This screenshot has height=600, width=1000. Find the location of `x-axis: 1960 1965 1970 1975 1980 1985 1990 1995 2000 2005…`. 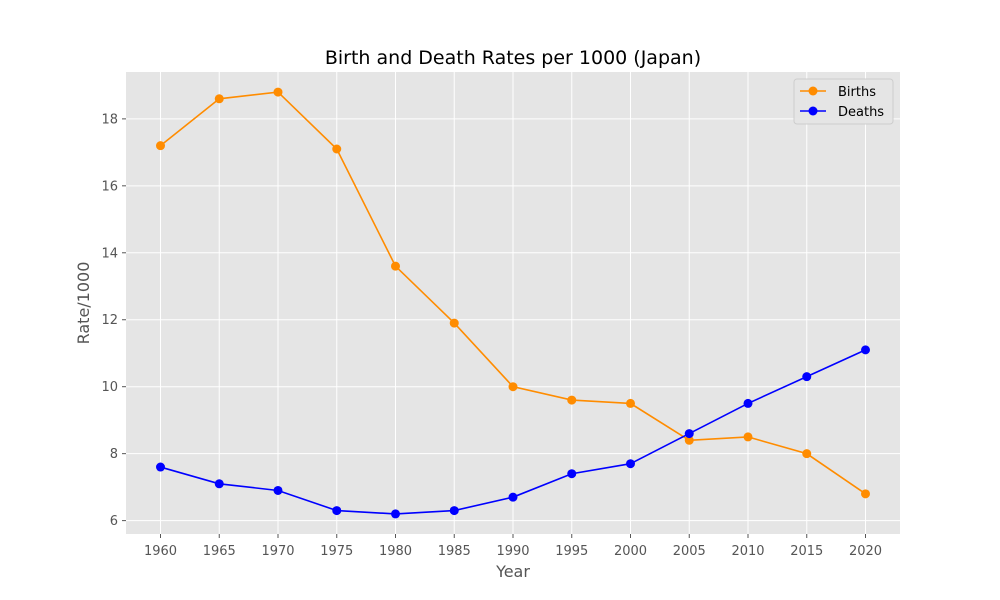

x-axis: 1960 1965 1970 1975 1980 1985 1990 1995 2000 2005… is located at coordinates (513, 546).